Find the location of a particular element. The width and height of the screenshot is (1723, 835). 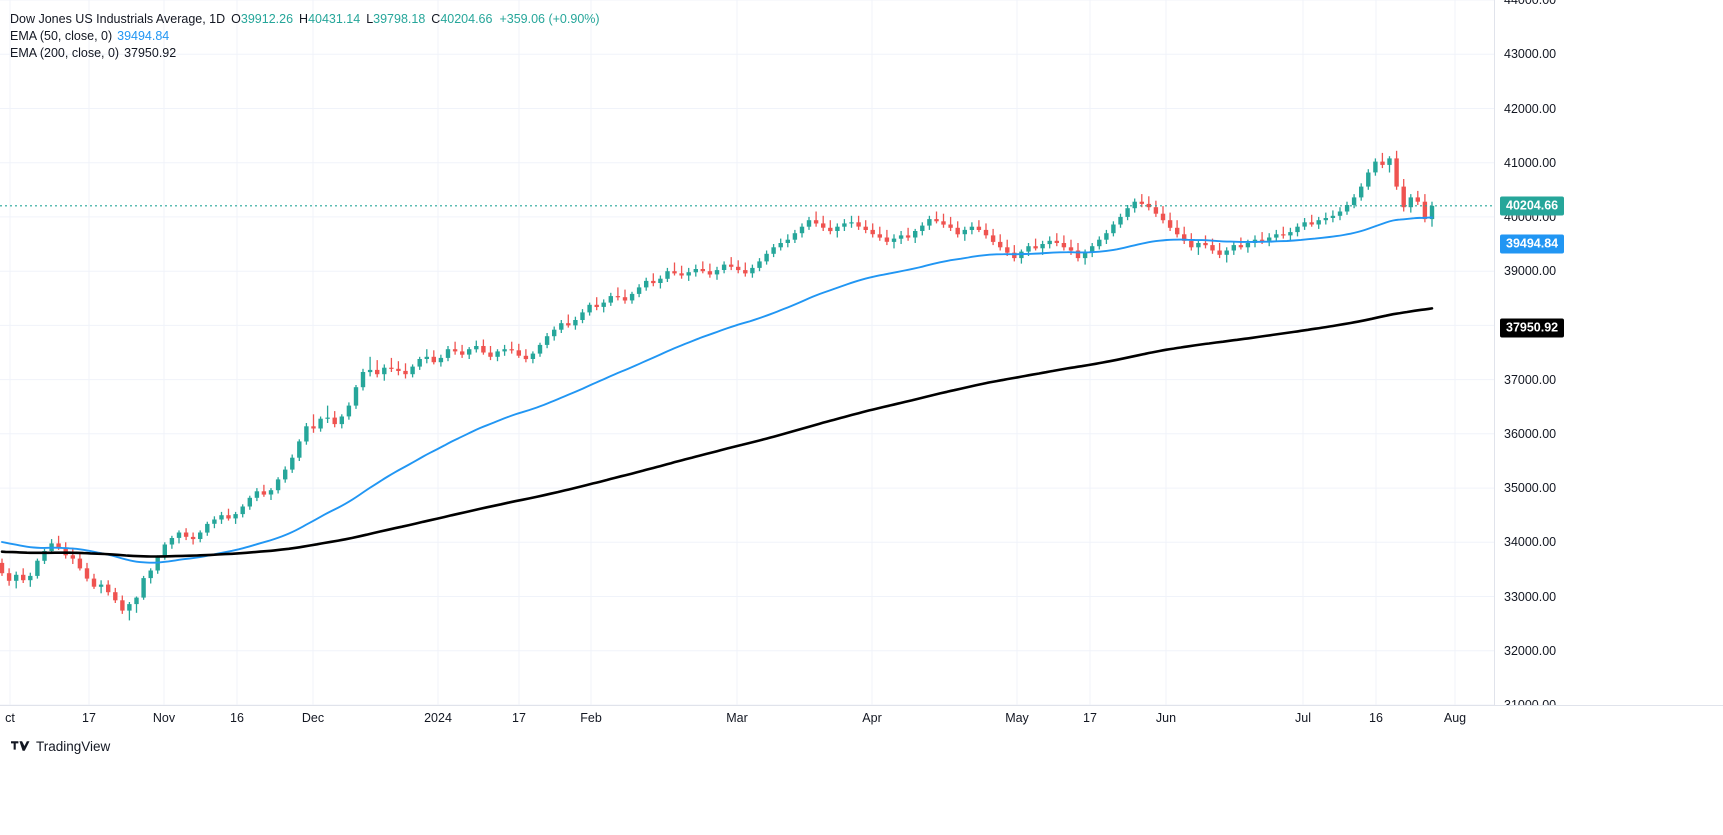

price-tick-label: 32000.00 is located at coordinates (1530, 650).